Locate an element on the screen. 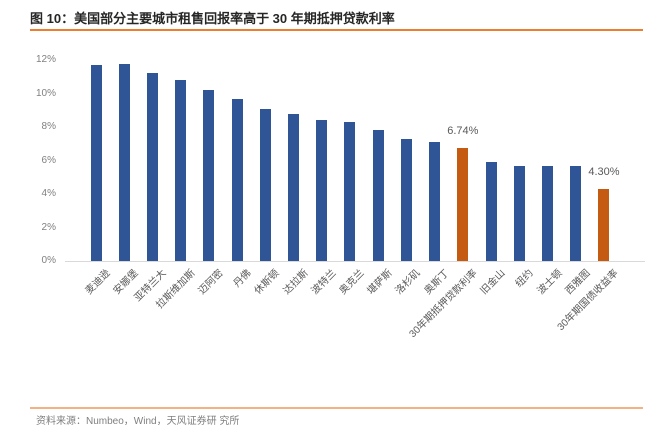  data-label: 4.30% is located at coordinates (604, 171).